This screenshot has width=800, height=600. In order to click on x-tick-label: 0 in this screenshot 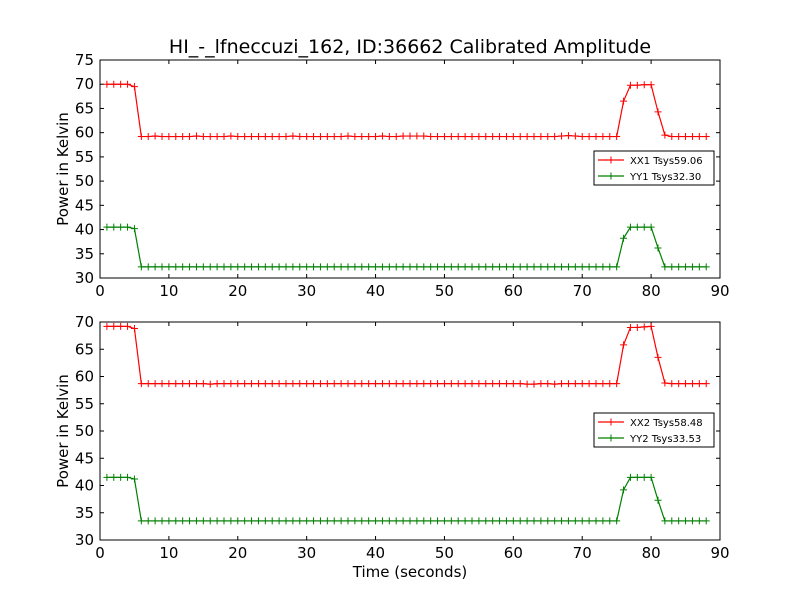, I will do `click(100, 291)`.